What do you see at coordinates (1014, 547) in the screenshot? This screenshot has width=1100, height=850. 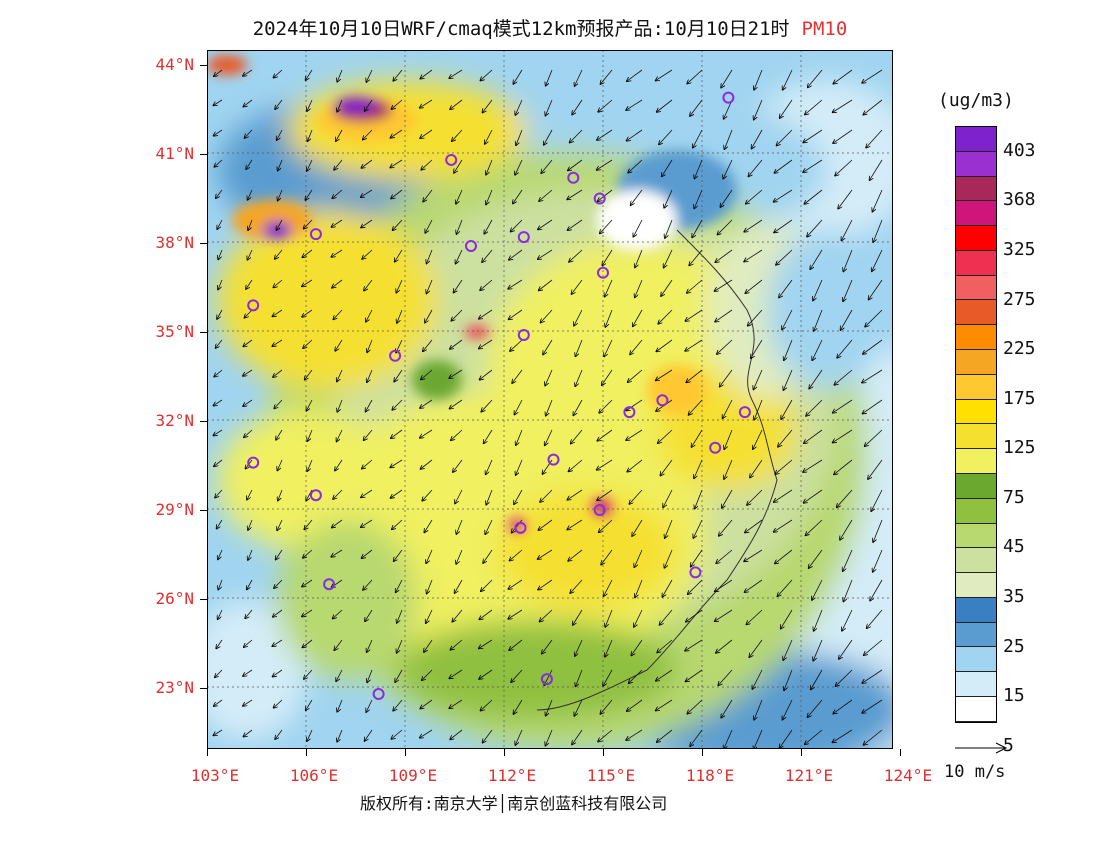 I see `colorbar-label: 45` at bounding box center [1014, 547].